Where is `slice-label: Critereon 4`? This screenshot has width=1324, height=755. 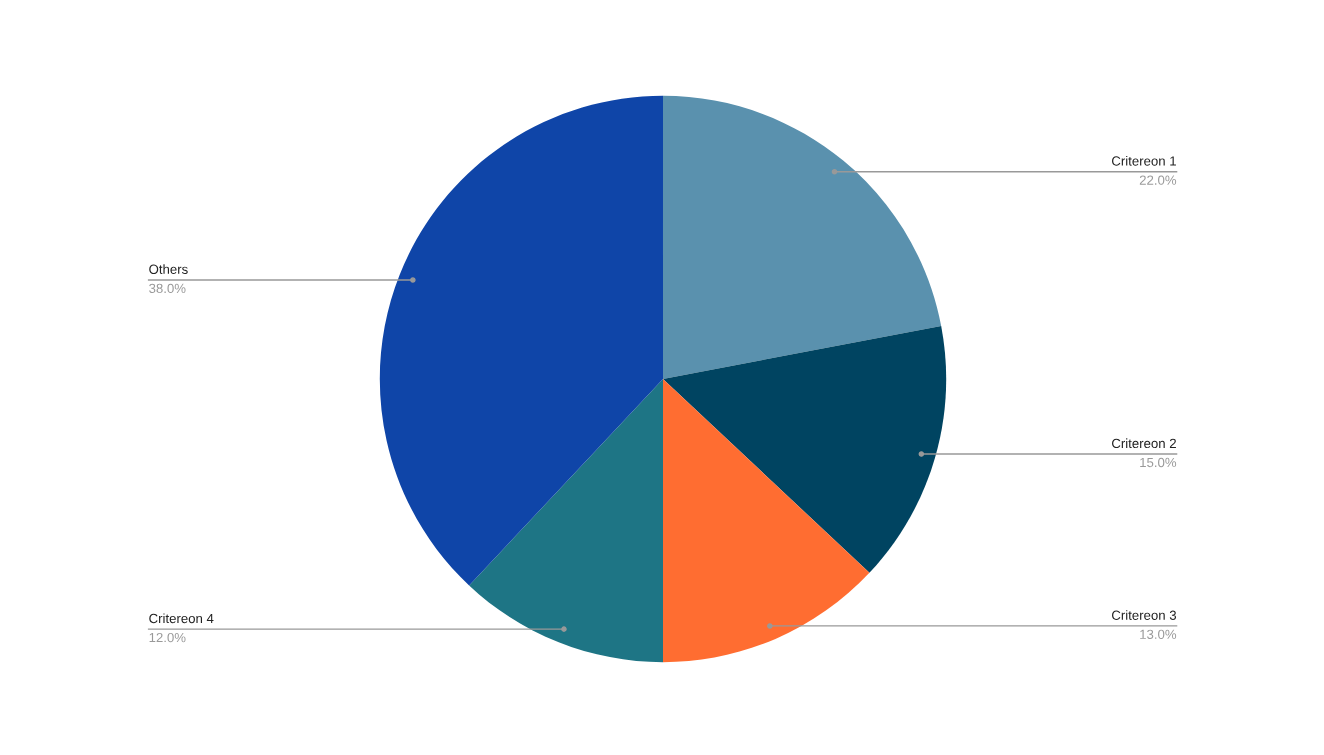 slice-label: Critereon 4 is located at coordinates (181, 618).